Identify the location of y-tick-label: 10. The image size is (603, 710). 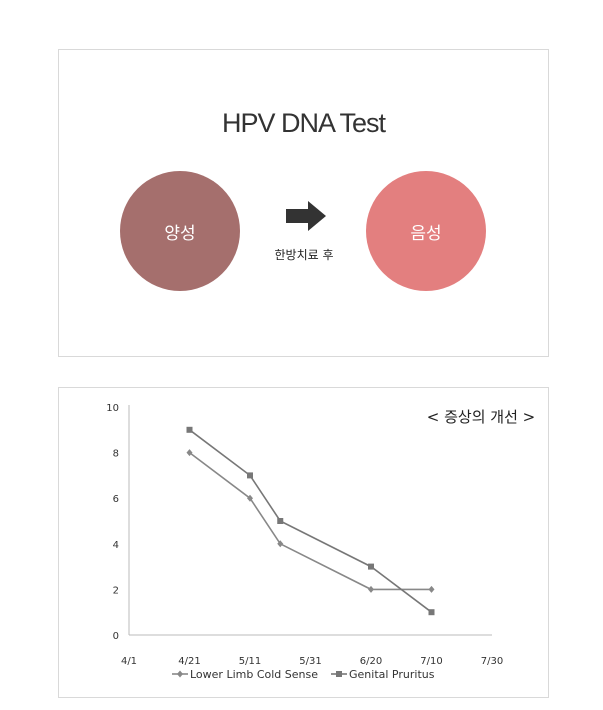
(112, 408).